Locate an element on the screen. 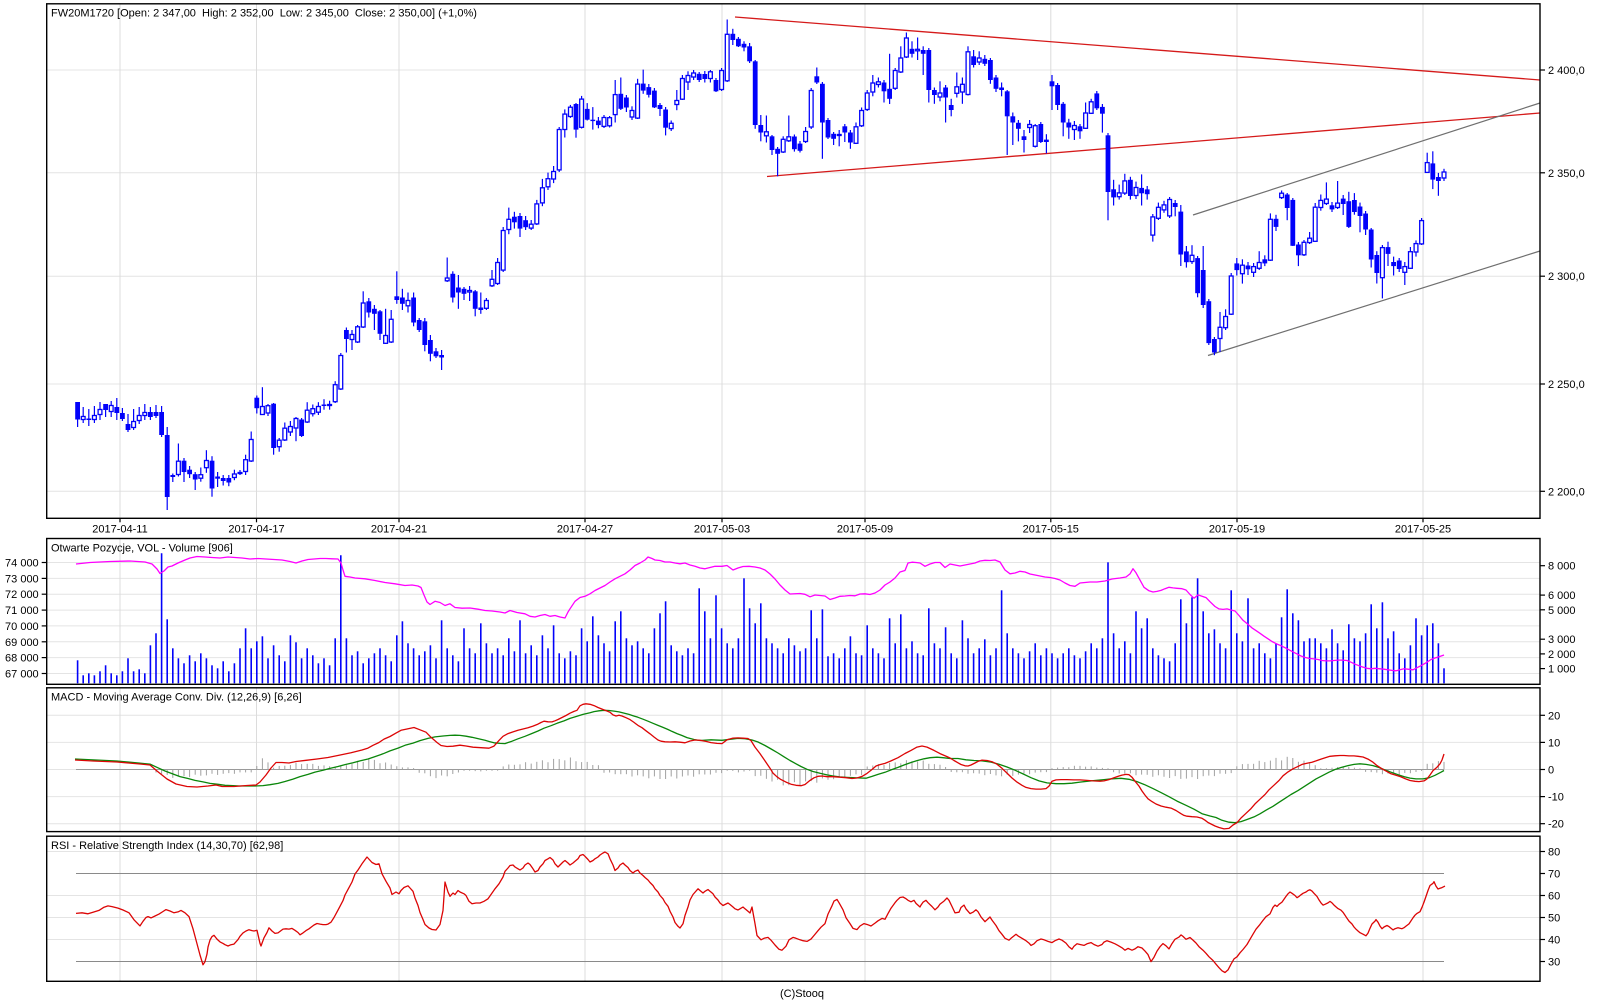  svg-text: 67 000 is located at coordinates (22, 675).